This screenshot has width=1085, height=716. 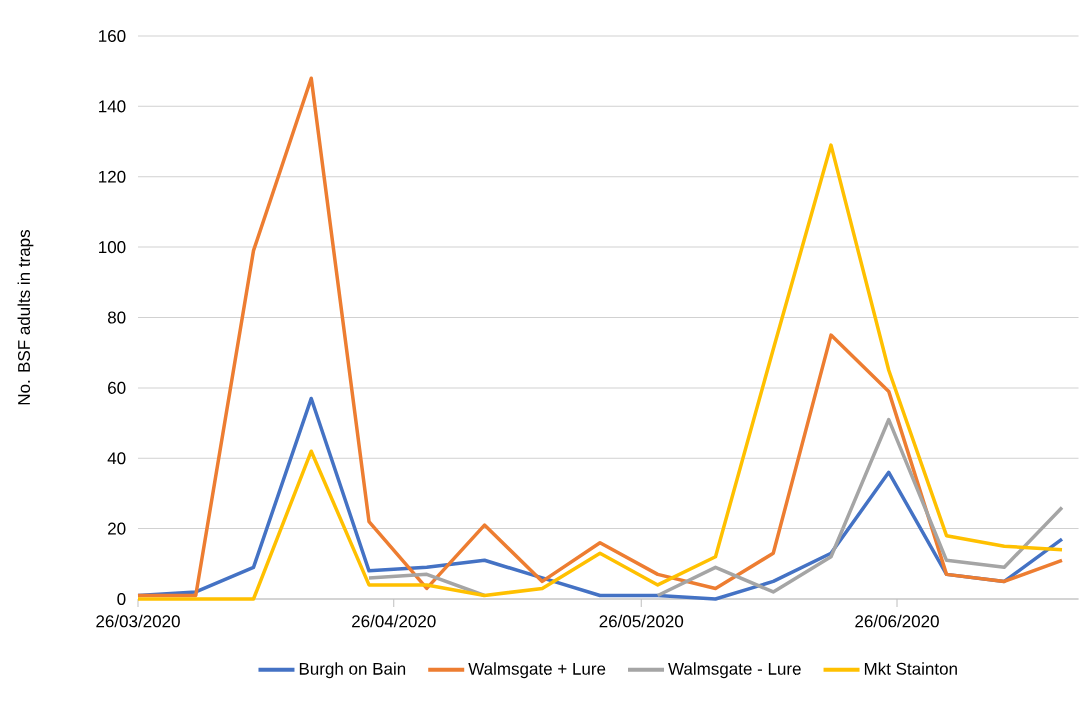 I want to click on x-tick-label: 26/06/2020, so click(x=897, y=621).